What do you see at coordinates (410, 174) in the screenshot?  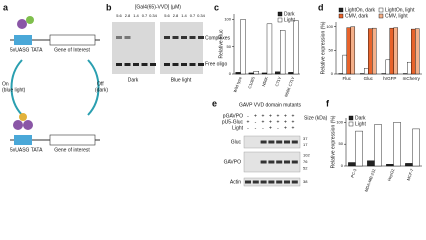 I see `x-tick-label: MCF-7` at bounding box center [410, 174].